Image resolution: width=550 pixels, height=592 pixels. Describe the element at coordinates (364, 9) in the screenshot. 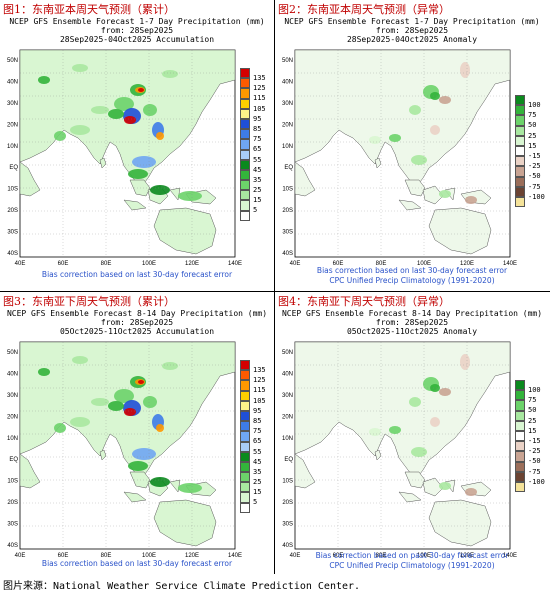

I see `panel-label: 图2：东南亚本周天气预测（异常）` at that location.